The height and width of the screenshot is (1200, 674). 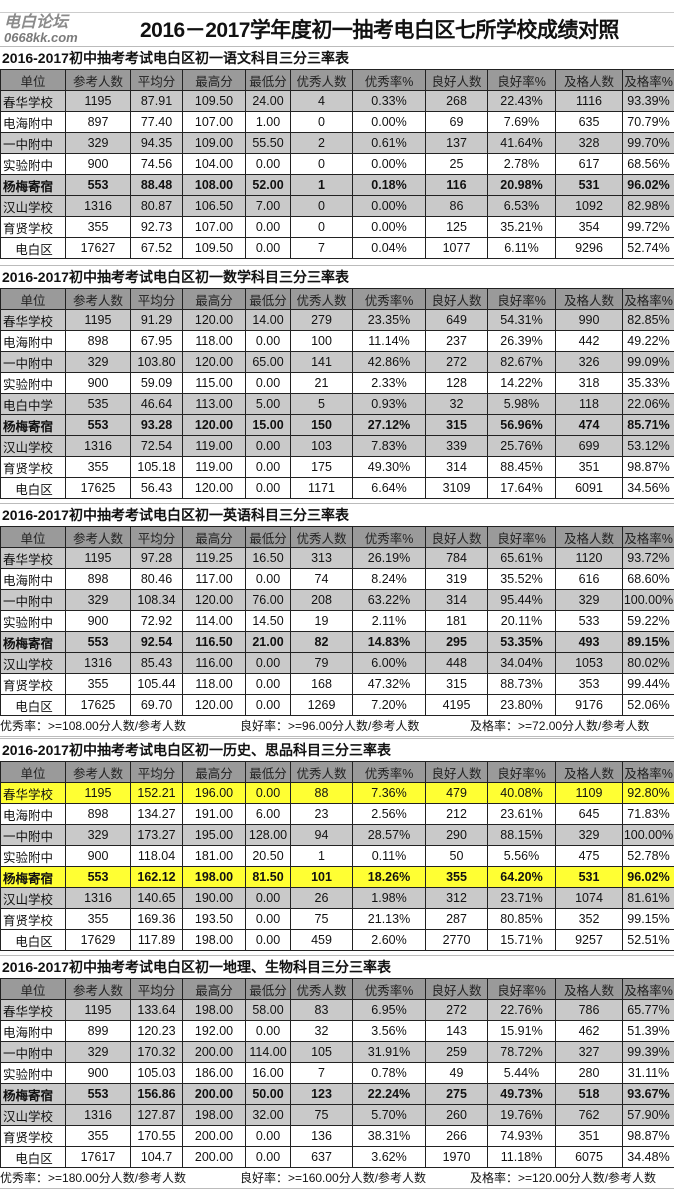 I want to click on cell-good-rate: 23.61%, so click(x=521, y=814).